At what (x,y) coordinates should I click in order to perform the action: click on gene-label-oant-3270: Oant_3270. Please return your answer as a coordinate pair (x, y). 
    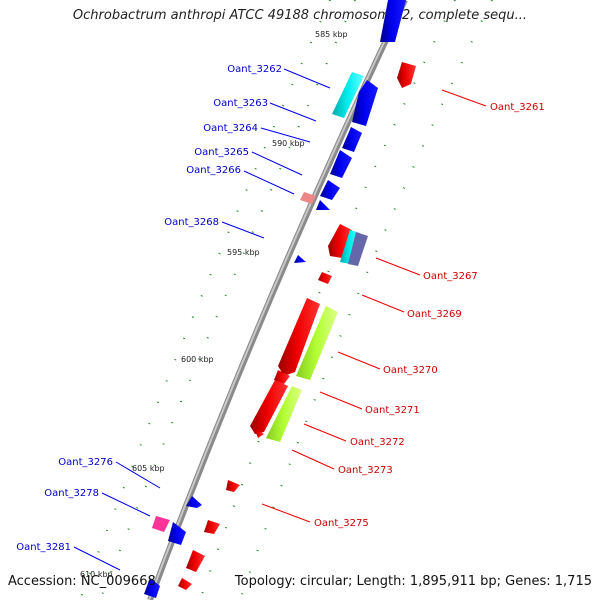
    Looking at the image, I should click on (410, 370).